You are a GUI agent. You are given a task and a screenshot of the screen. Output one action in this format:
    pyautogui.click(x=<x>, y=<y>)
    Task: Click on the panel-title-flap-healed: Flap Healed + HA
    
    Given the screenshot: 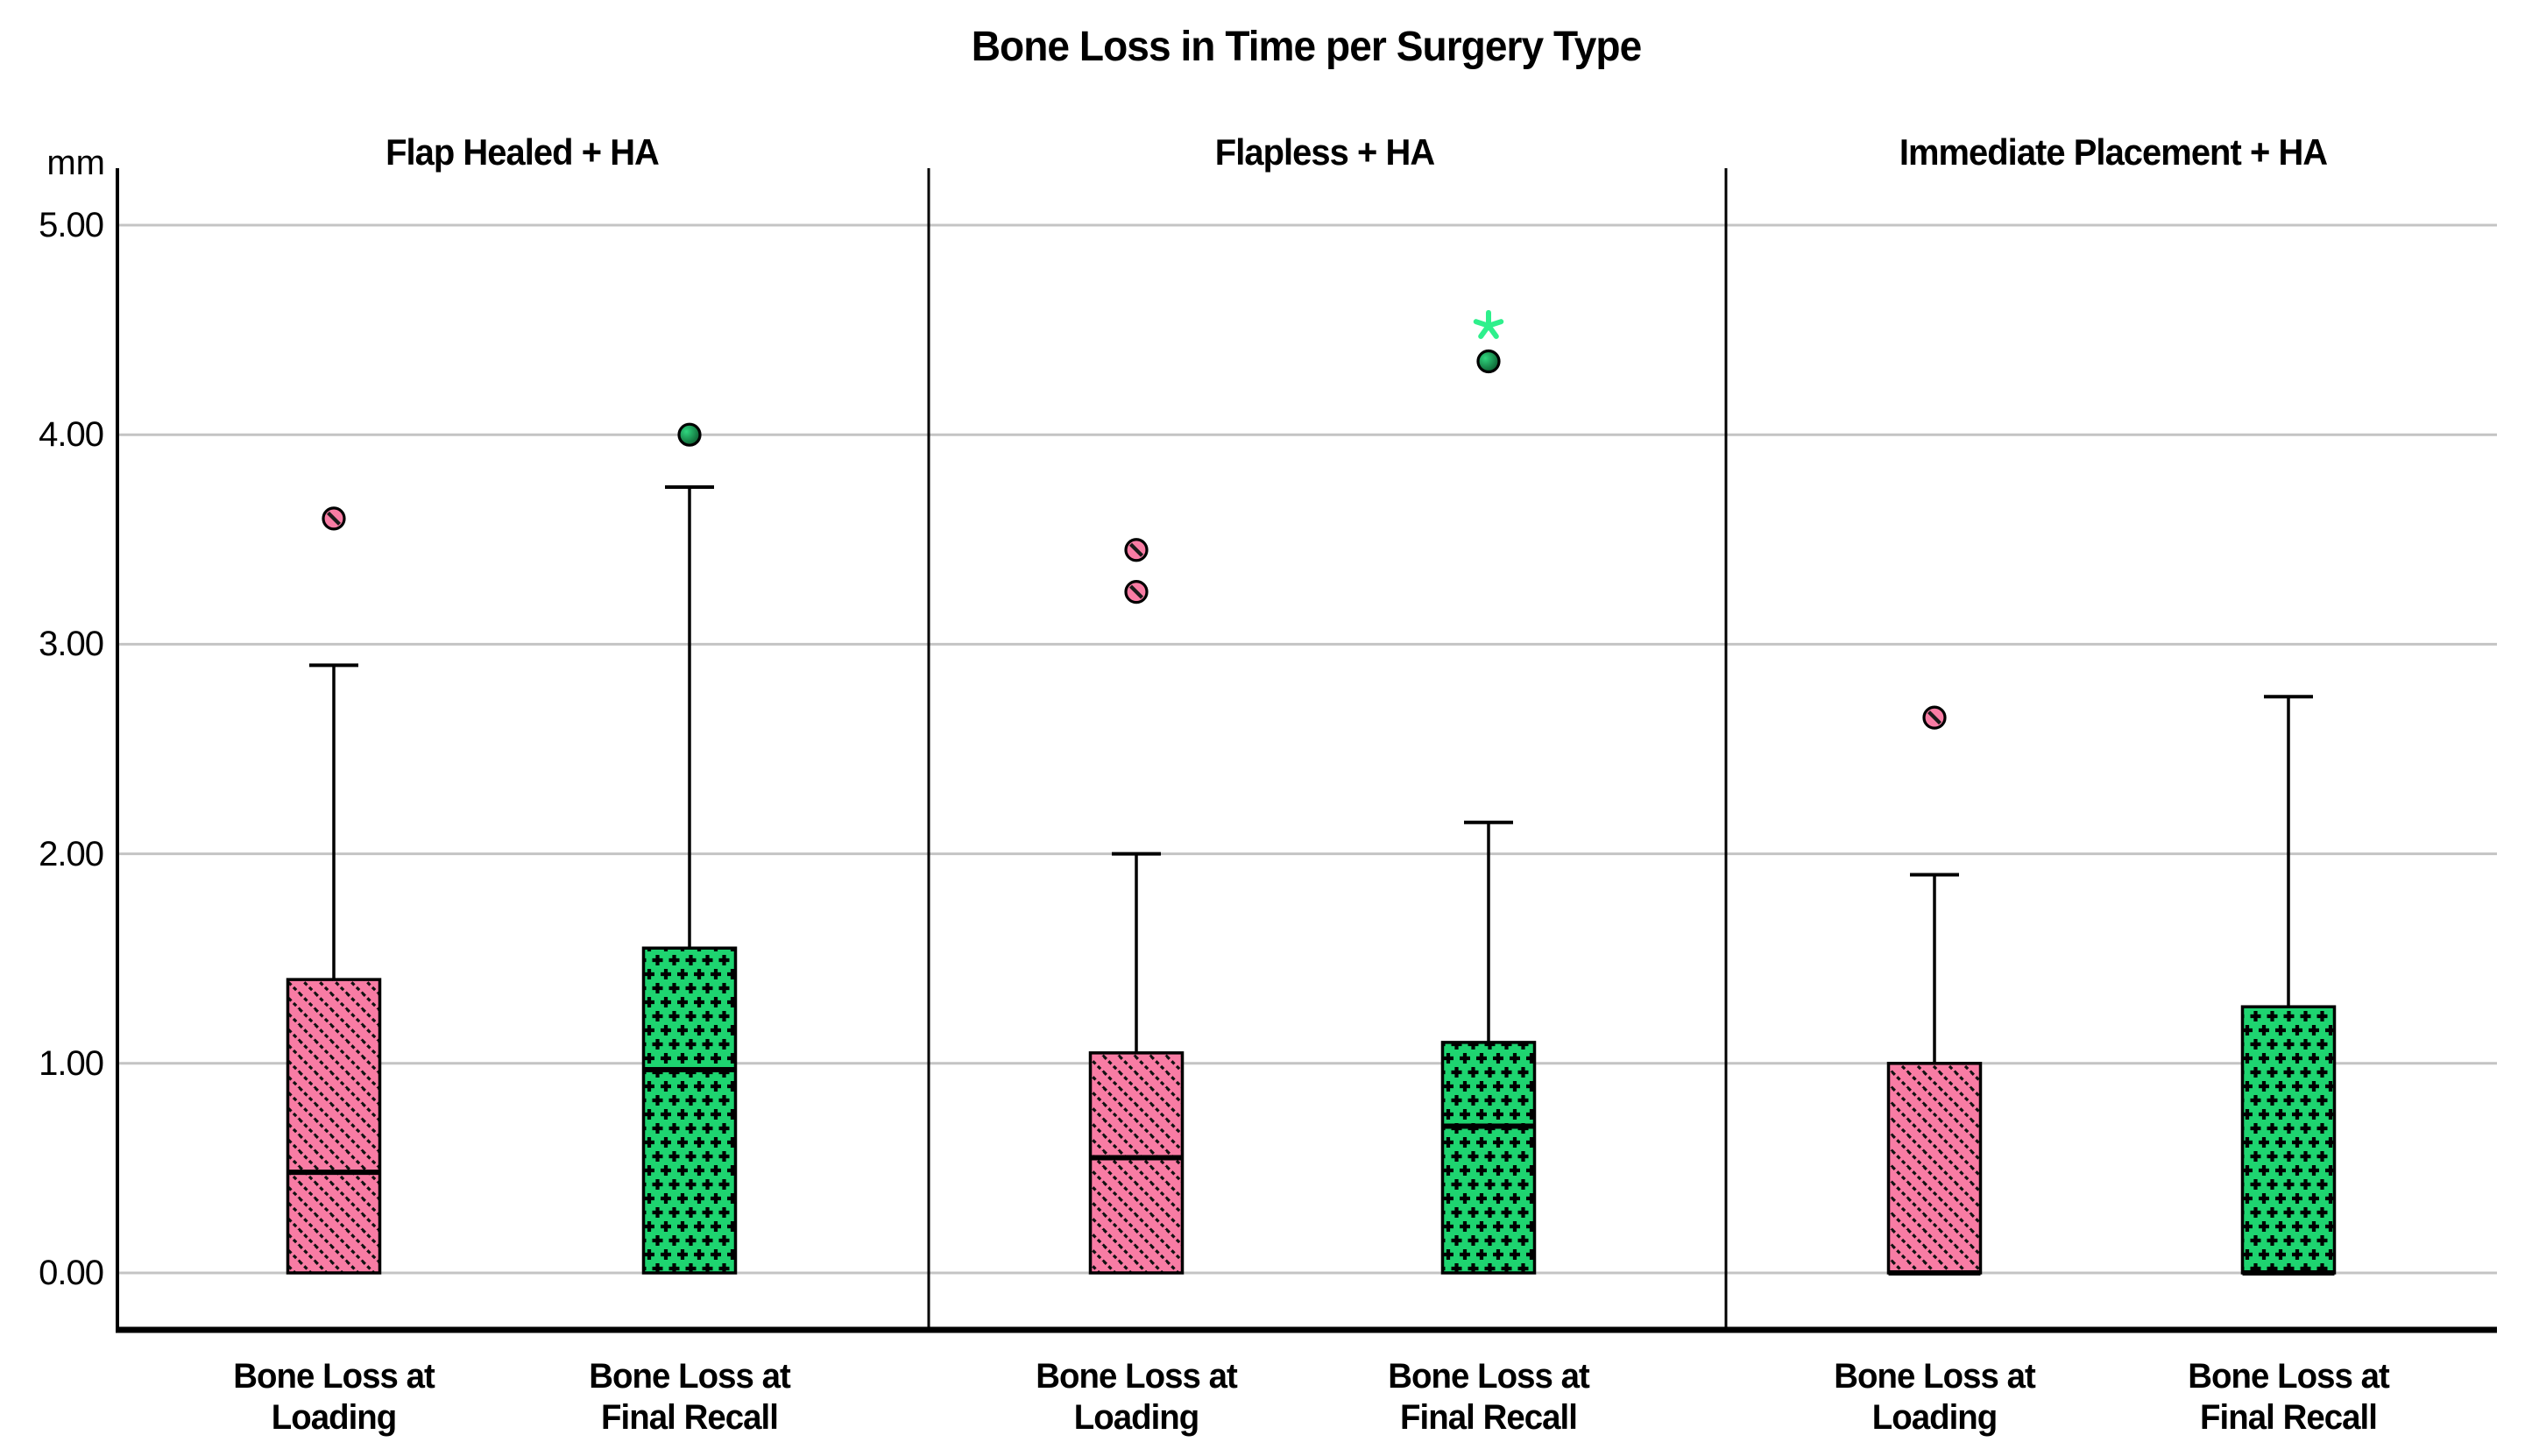 What is the action you would take?
    pyautogui.click(x=522, y=152)
    